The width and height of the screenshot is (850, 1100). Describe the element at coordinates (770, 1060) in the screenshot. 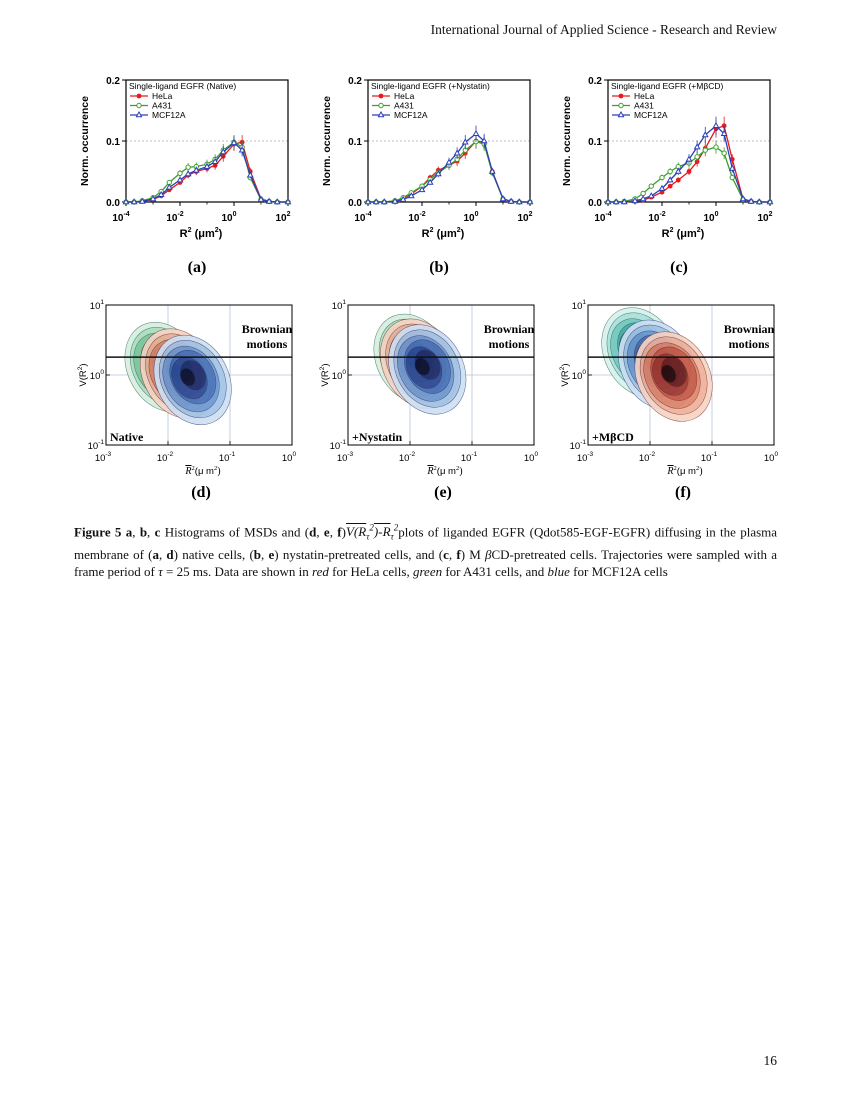

I see `page-number: 16` at that location.